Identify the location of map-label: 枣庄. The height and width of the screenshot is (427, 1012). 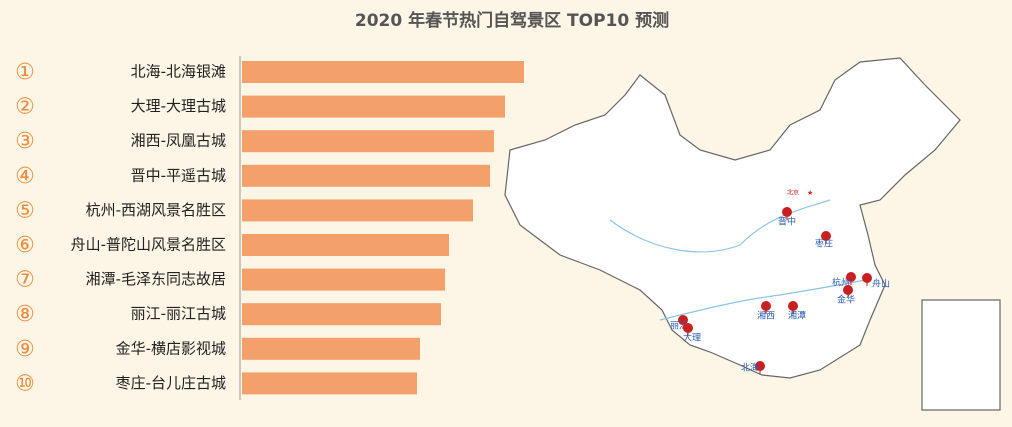
(824, 244).